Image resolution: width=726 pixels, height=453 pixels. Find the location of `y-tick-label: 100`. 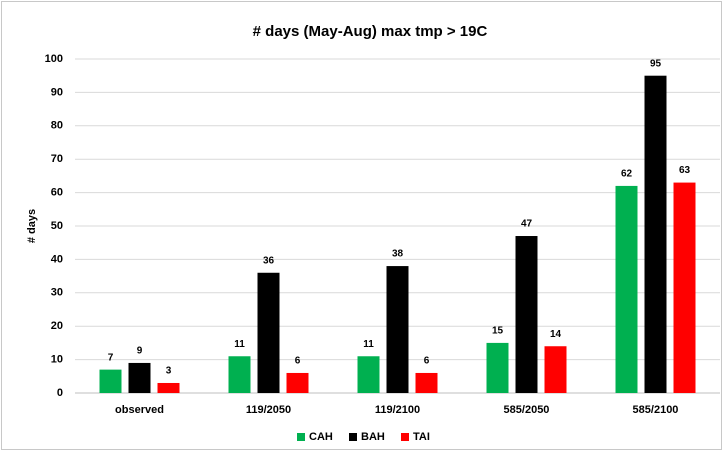

y-tick-label: 100 is located at coordinates (54, 59).